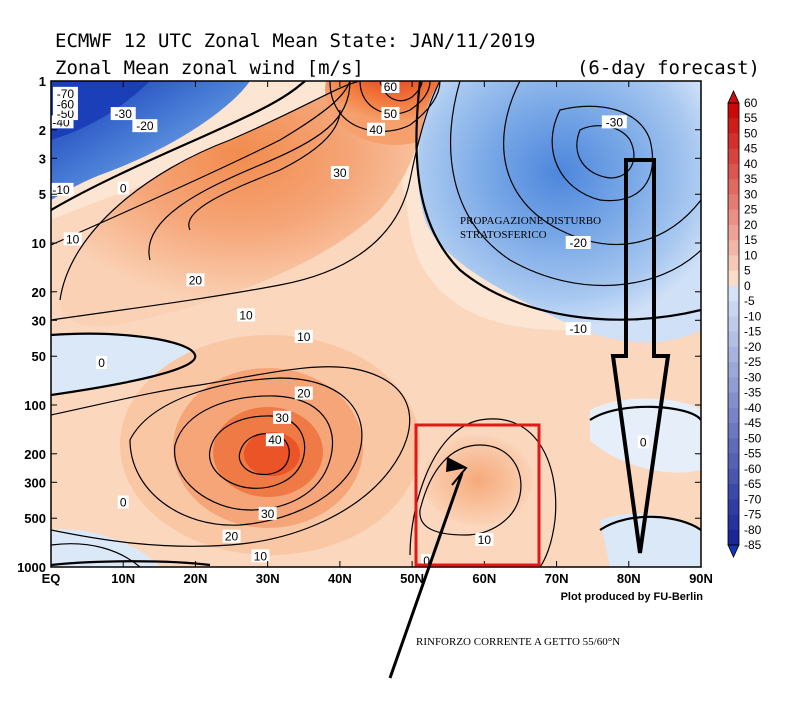  I want to click on colorbar-label: -25, so click(753, 362).